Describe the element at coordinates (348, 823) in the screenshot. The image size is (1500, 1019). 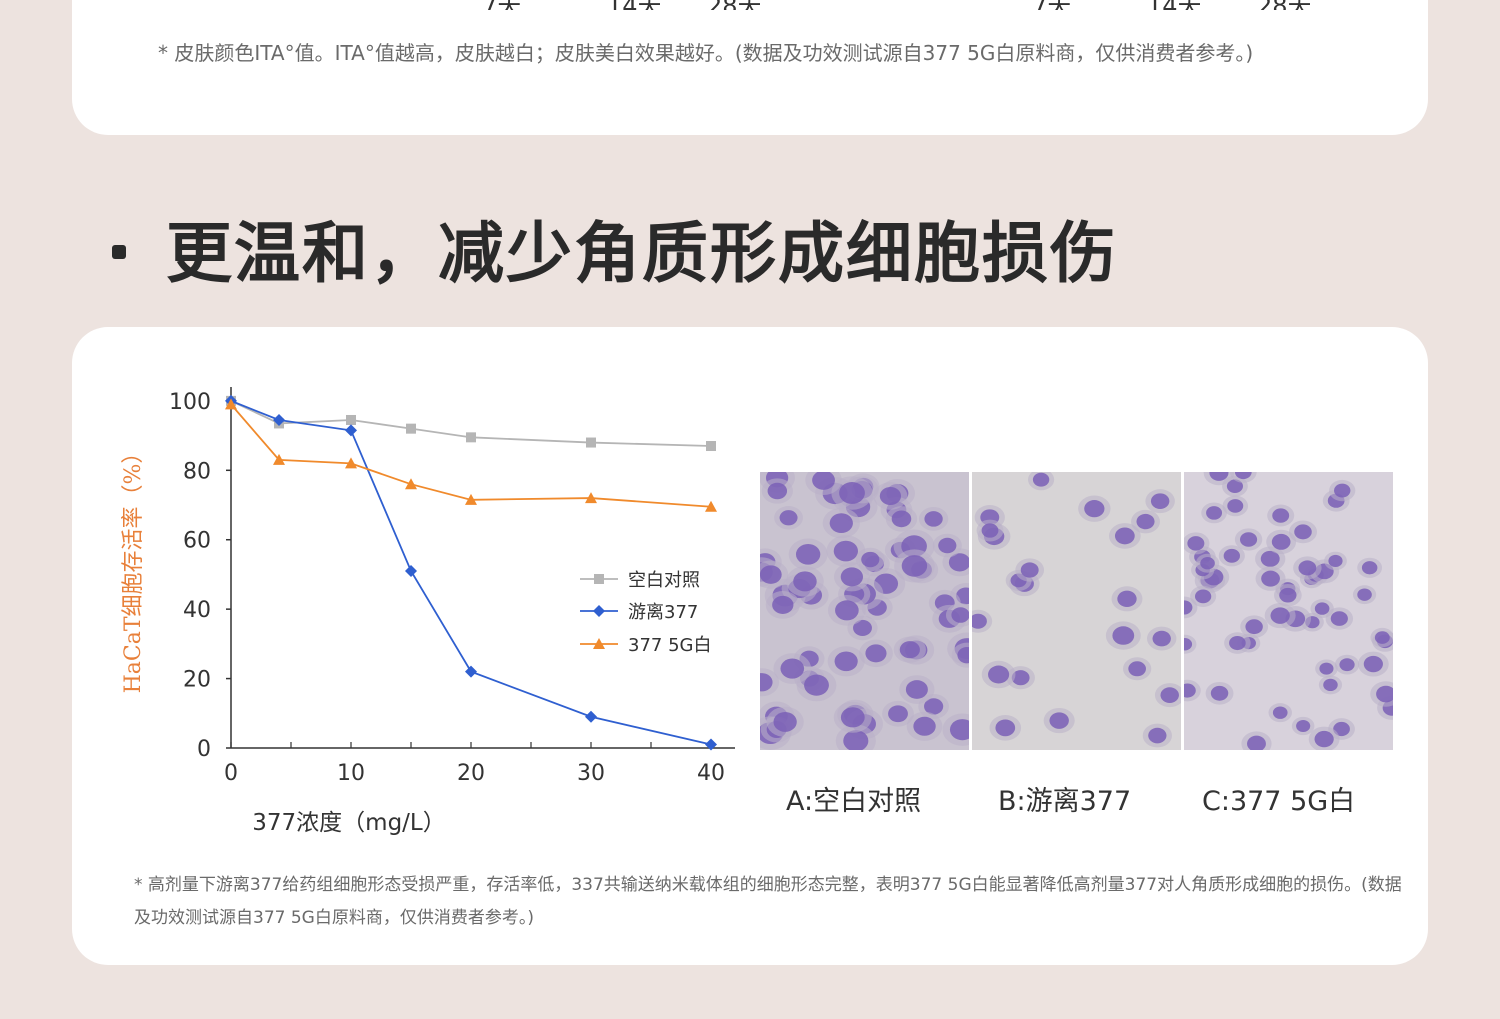
I see `x-axis-title: 377浓度（mg/L）` at that location.